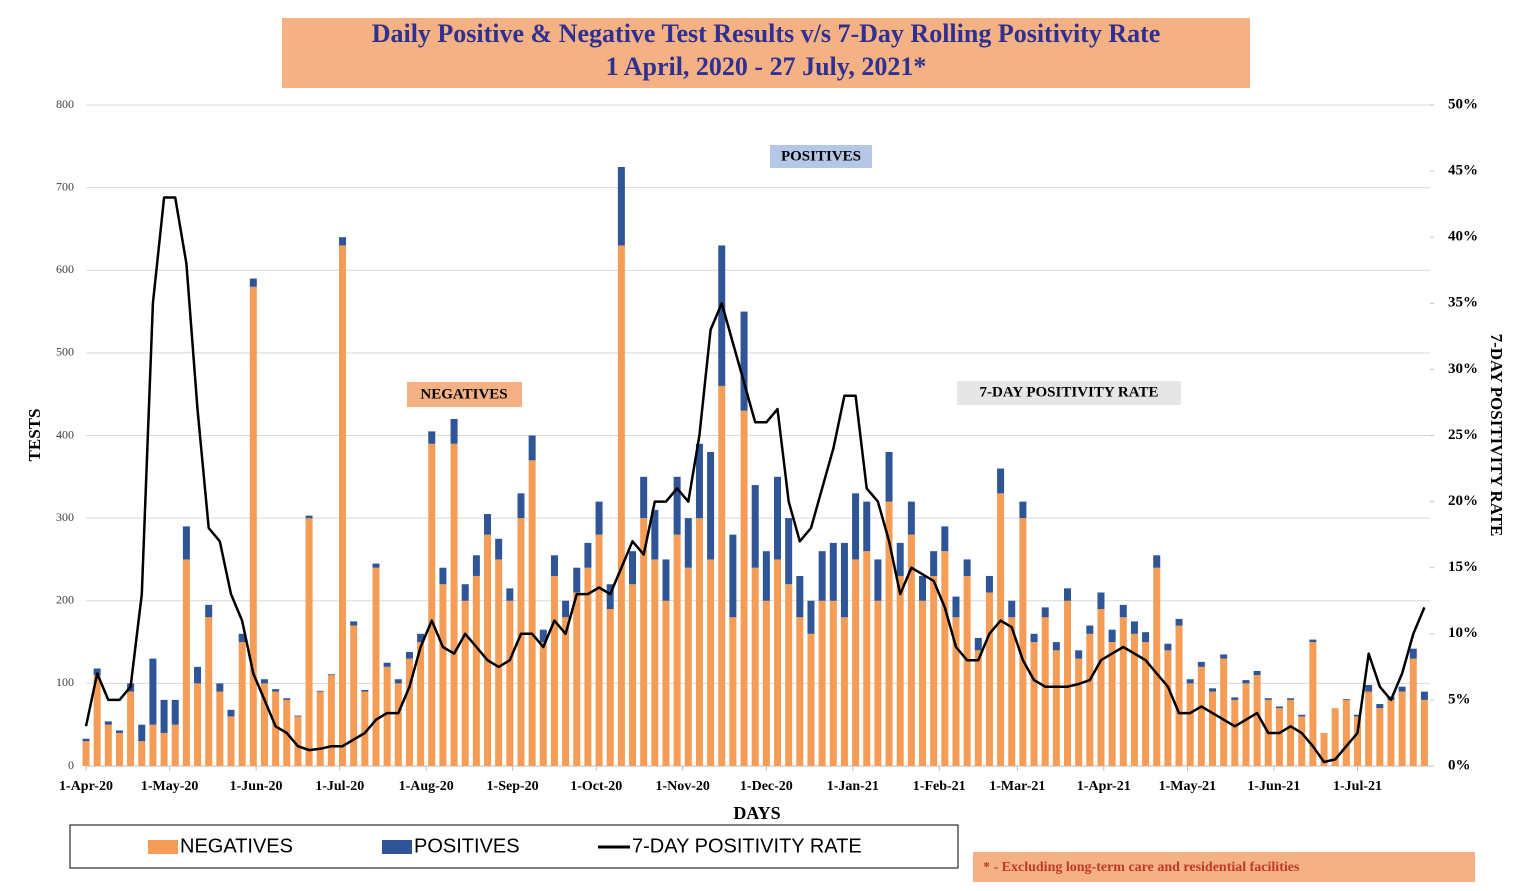 The height and width of the screenshot is (891, 1526). Describe the element at coordinates (756, 813) in the screenshot. I see `x-axis-title: DAYS` at that location.